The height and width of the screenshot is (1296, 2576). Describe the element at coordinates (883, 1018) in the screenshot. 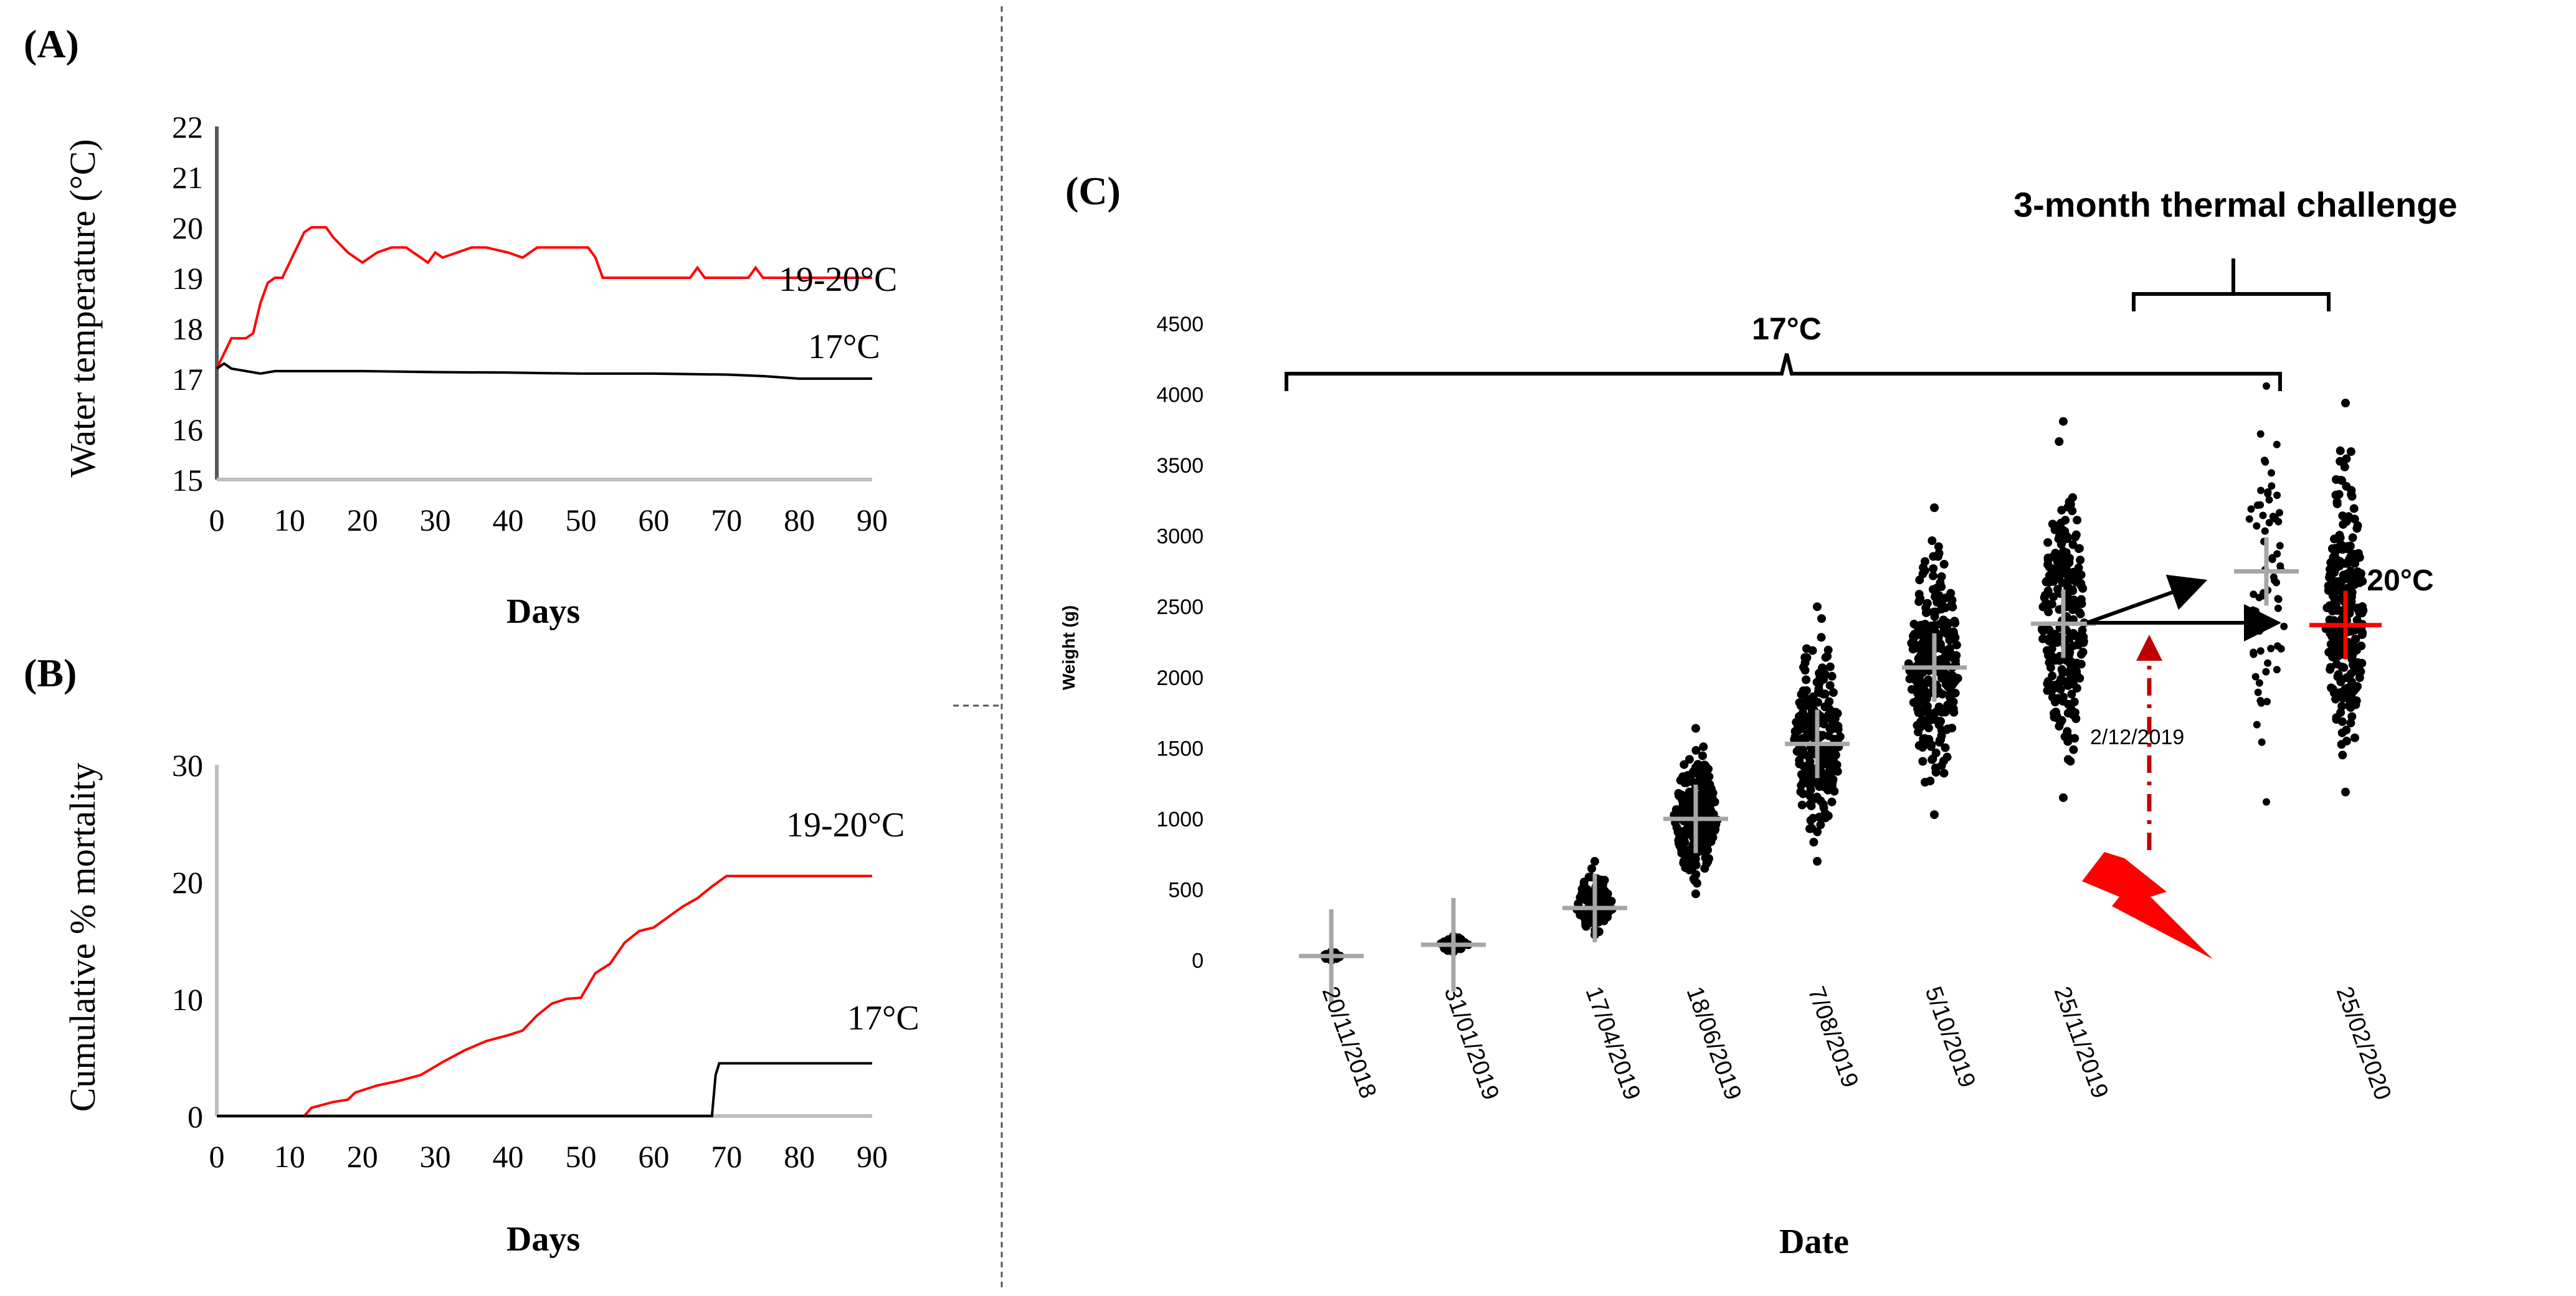

I see `series-label-17: 17°C` at that location.